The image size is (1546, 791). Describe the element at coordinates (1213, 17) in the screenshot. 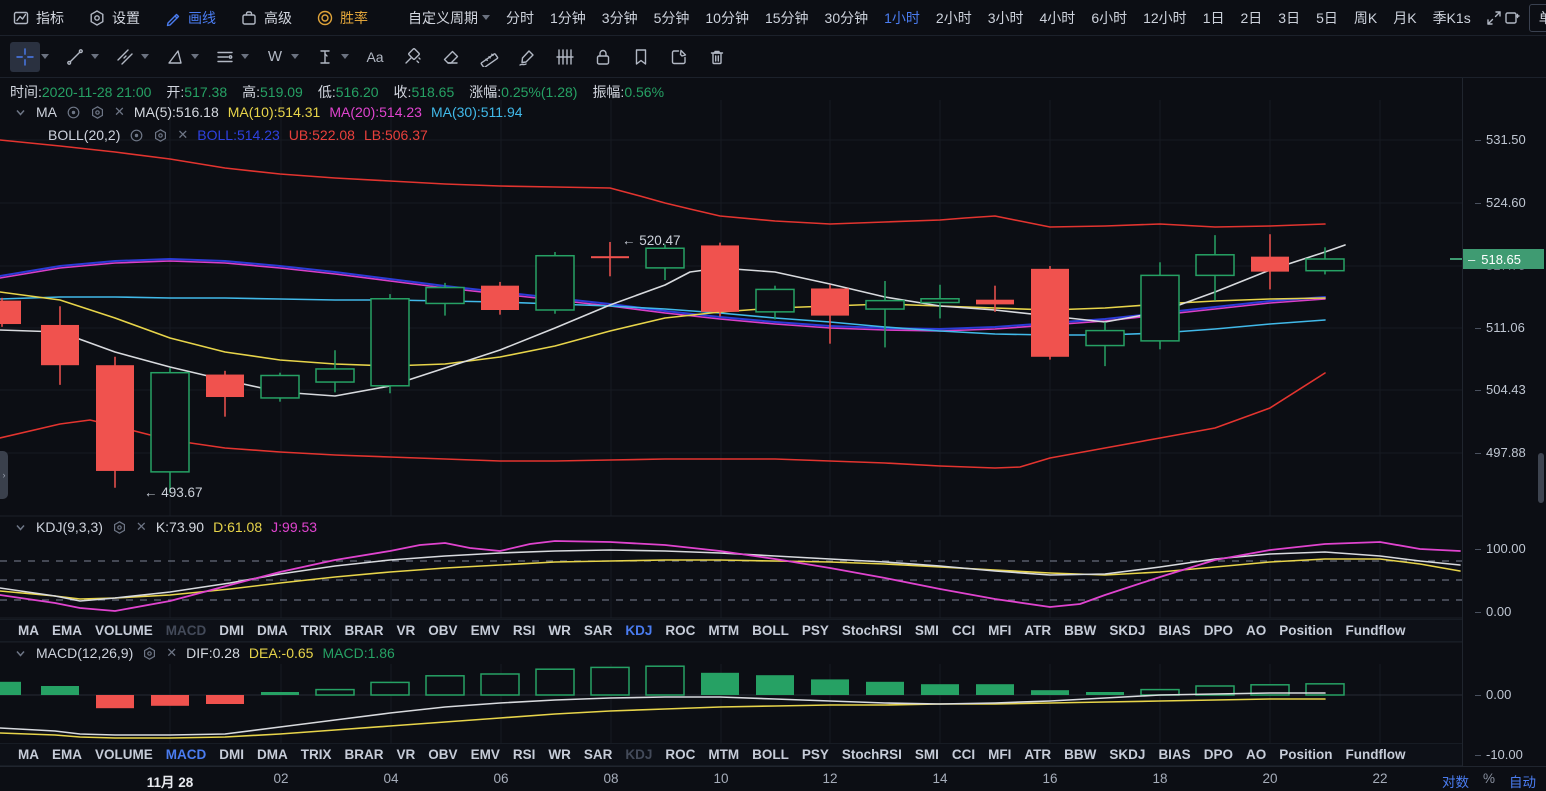

I see `period-1日: 1日` at that location.